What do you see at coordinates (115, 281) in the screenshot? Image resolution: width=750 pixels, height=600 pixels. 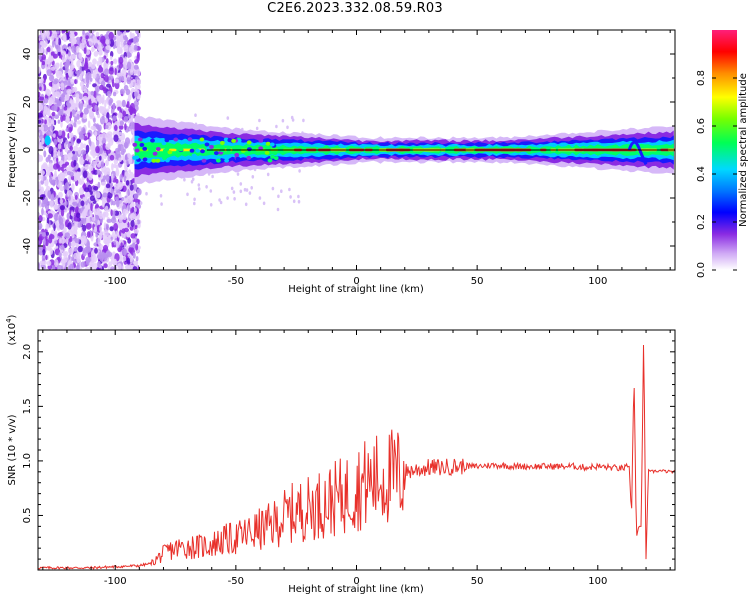 I see `x-tick-label: -100` at bounding box center [115, 281].